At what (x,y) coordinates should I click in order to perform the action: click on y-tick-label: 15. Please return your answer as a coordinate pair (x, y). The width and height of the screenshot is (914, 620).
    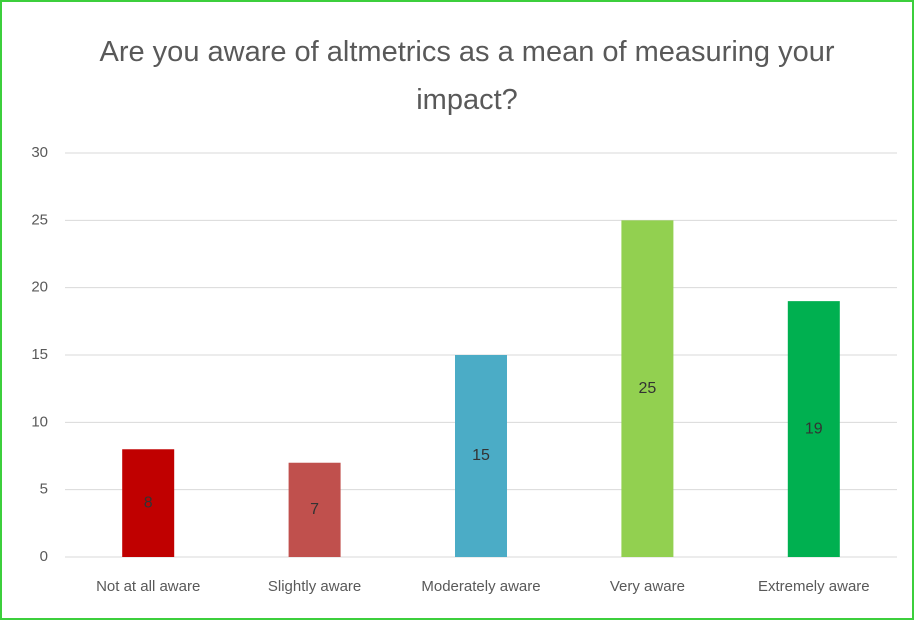
    Looking at the image, I should click on (39, 354).